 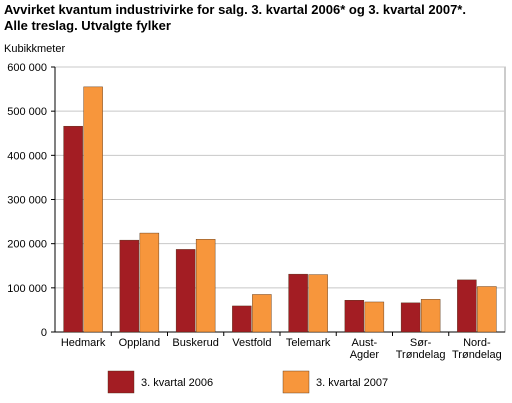 What do you see at coordinates (34, 49) in the screenshot?
I see `y-axis-label: Kubikkmeter` at bounding box center [34, 49].